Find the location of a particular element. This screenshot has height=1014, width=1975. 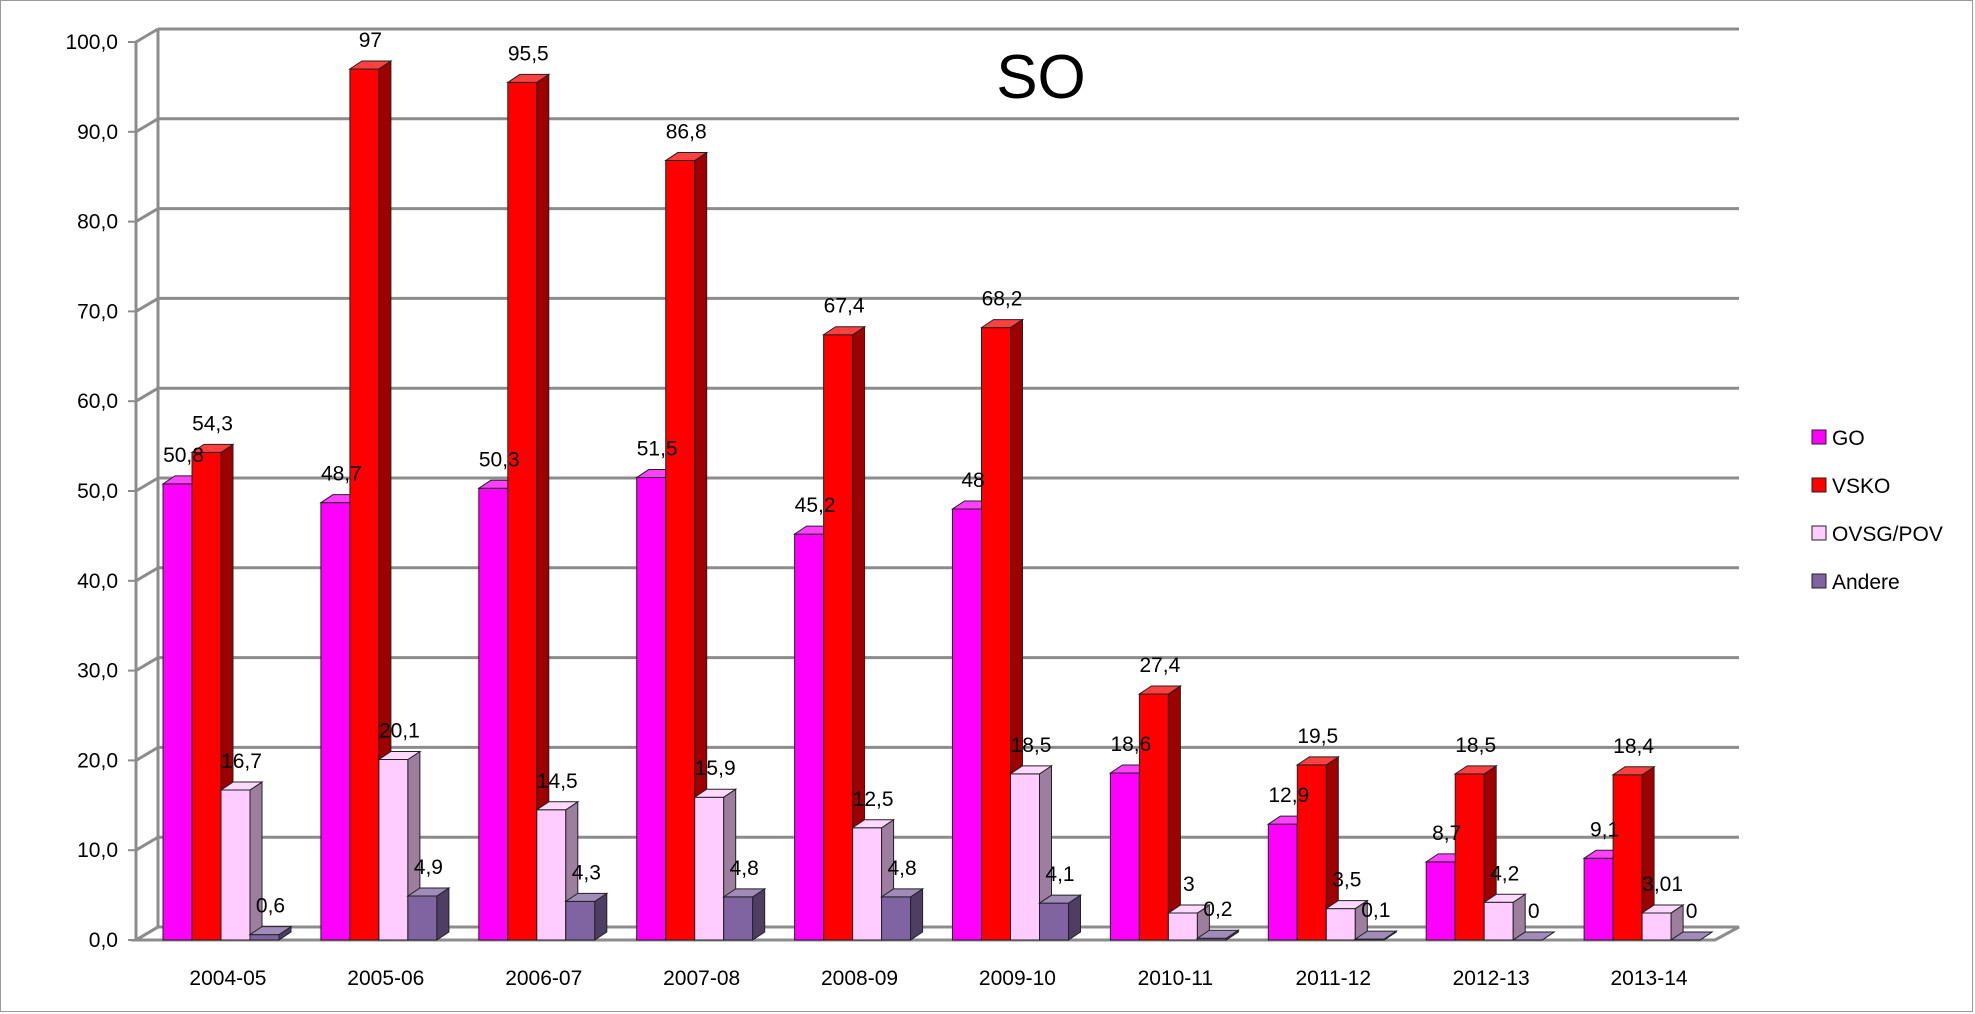

y-tick-label: 100,0 is located at coordinates (91, 42).